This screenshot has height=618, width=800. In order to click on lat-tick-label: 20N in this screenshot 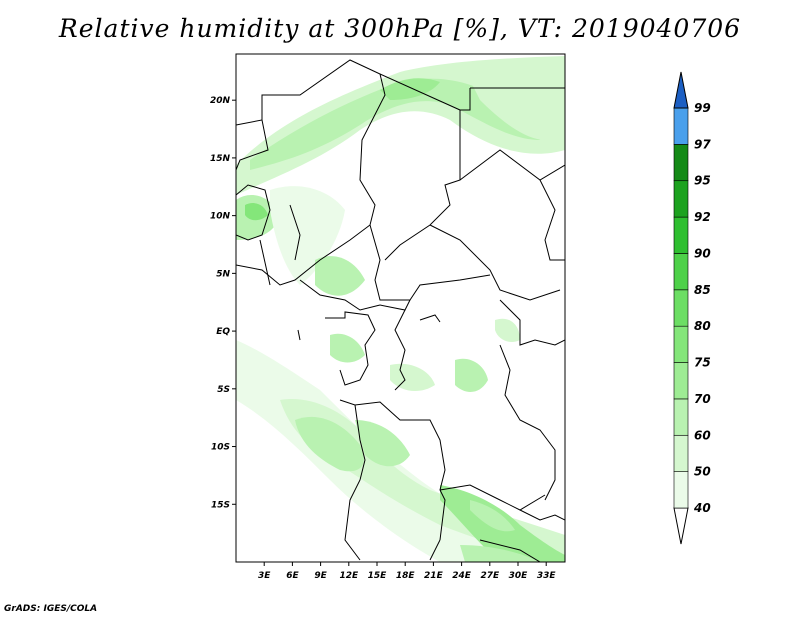, I will do `click(220, 101)`.